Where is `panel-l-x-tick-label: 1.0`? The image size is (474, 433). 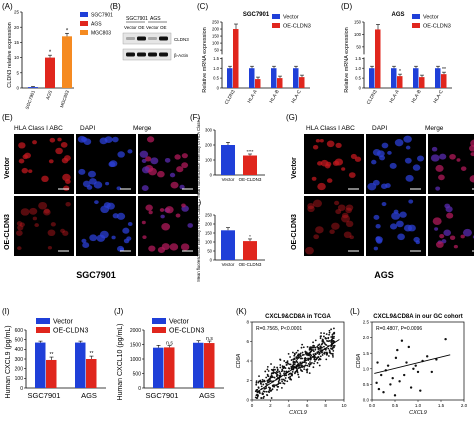 panel-l-x-tick-label: 1.0 is located at coordinates (418, 405).